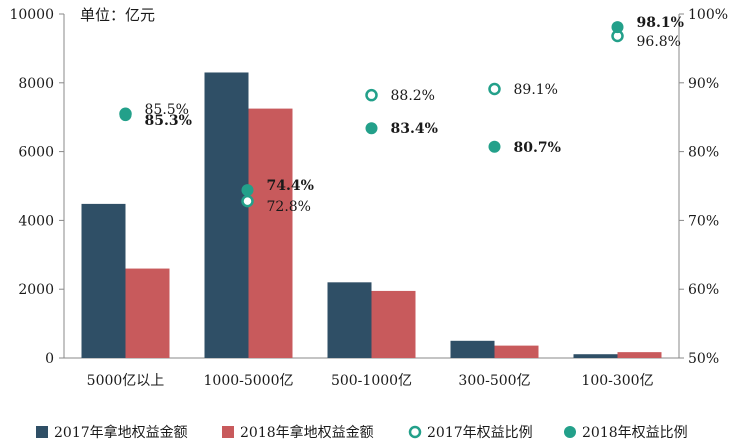  Describe the element at coordinates (126, 381) in the screenshot. I see `category-label: 5000亿以上` at that location.